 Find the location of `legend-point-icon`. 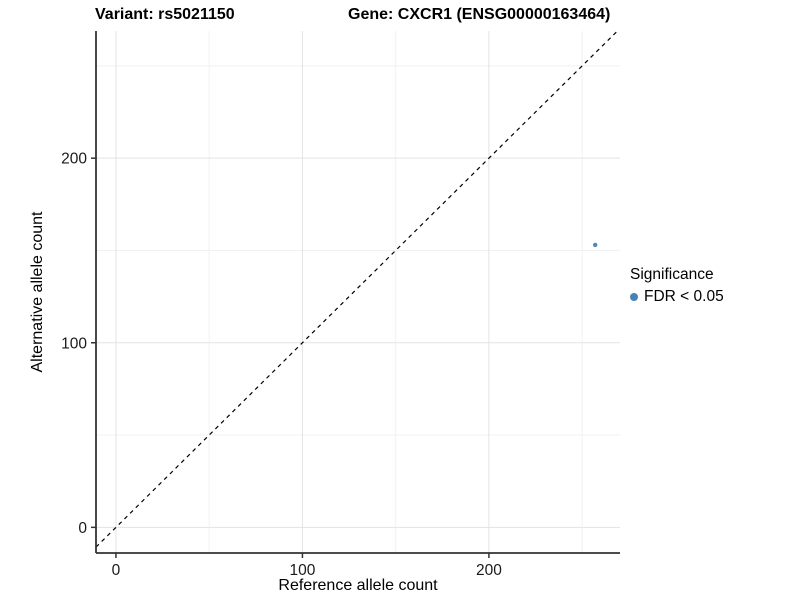

legend-point-icon is located at coordinates (634, 297).